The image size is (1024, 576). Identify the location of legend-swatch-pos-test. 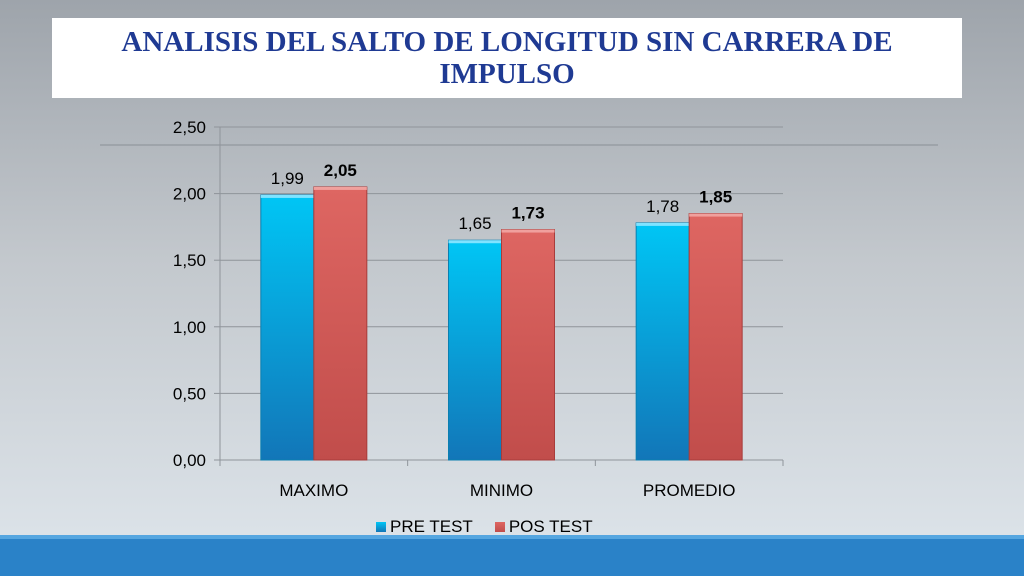
(499, 527).